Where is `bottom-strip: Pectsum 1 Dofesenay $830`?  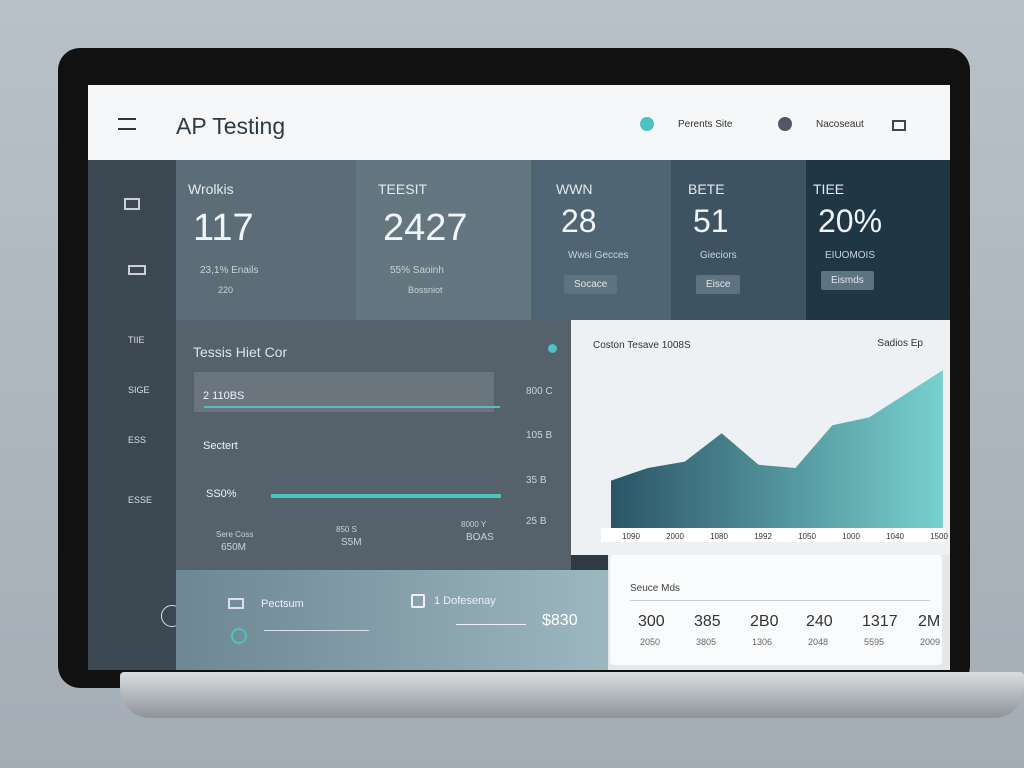 bottom-strip: Pectsum 1 Dofesenay $830 is located at coordinates (392, 620).